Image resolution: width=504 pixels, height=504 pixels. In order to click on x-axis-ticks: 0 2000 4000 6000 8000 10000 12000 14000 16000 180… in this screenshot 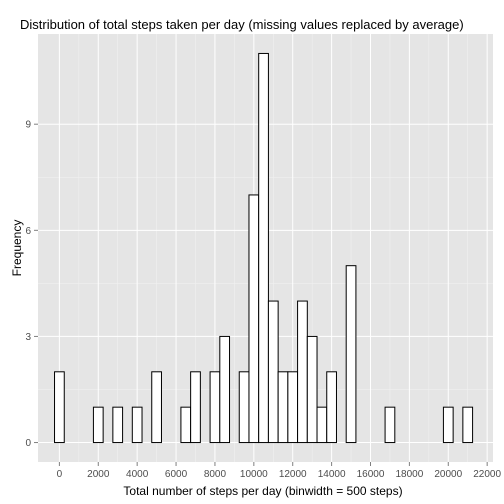, I will do `click(279, 471)`.